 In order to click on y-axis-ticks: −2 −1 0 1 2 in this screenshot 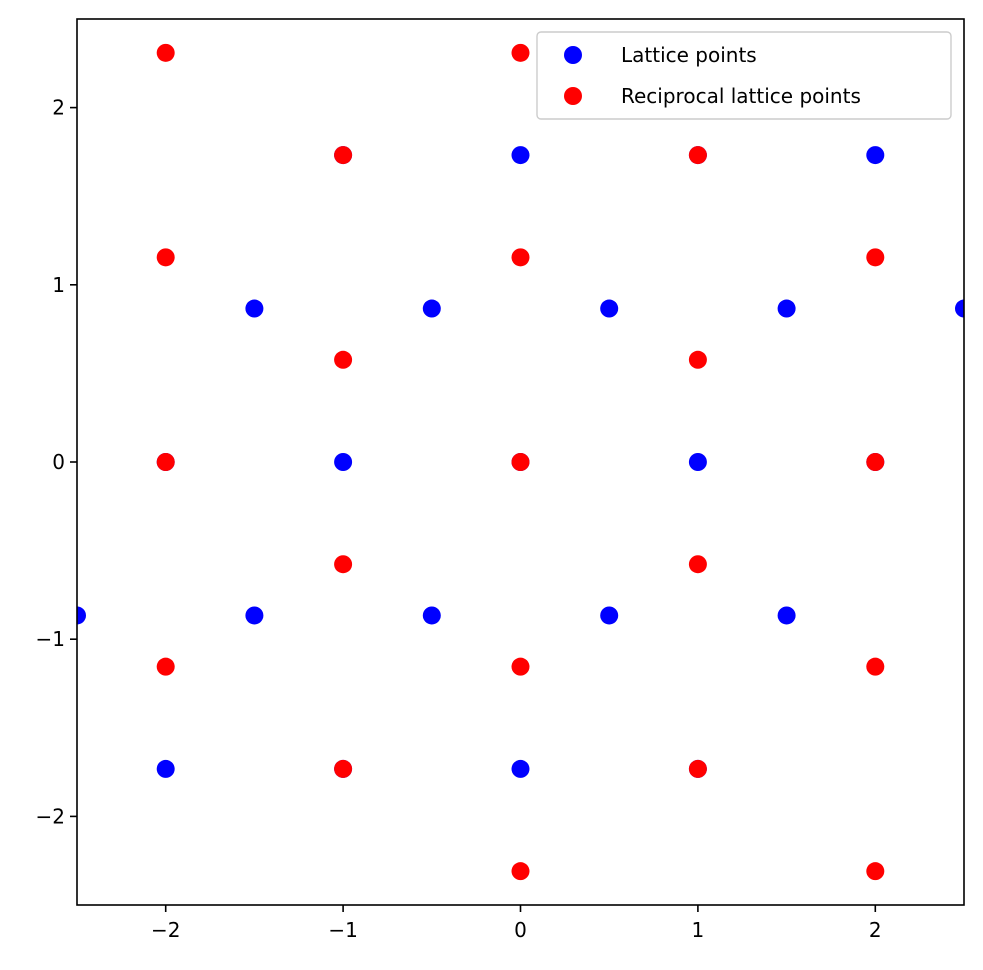, I will do `click(56, 462)`.